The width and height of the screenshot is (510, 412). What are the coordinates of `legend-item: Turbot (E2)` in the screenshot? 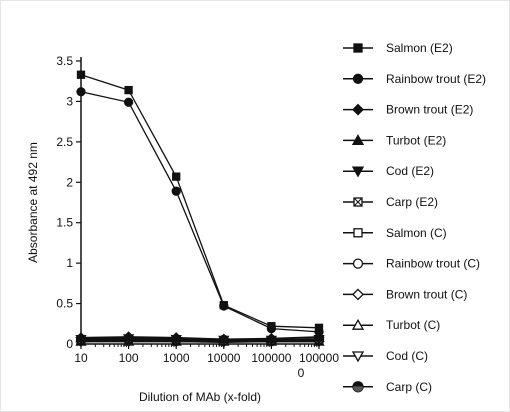 It's located at (394, 140).